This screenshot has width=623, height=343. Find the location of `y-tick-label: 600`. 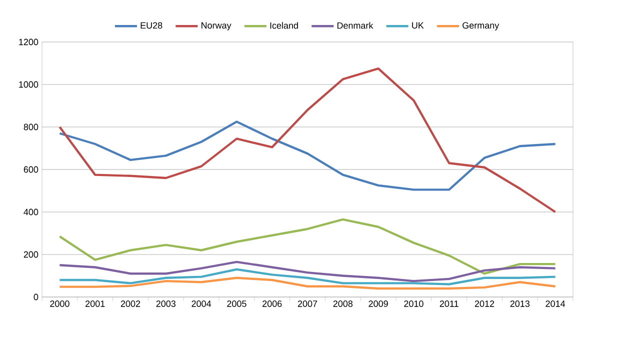

y-tick-label: 600 is located at coordinates (31, 169).